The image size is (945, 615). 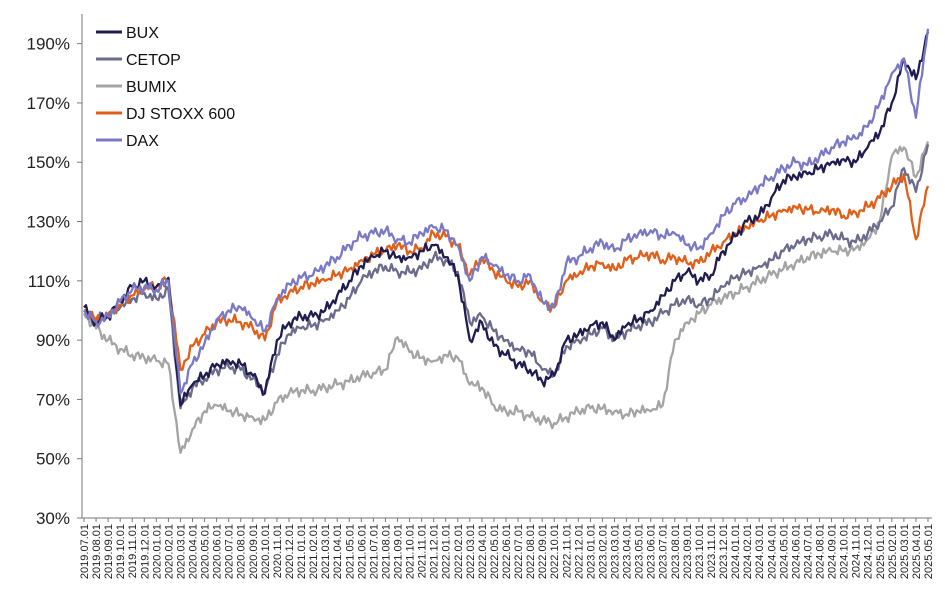 I want to click on x-tick-label: 2025.05.01, so click(x=929, y=551).